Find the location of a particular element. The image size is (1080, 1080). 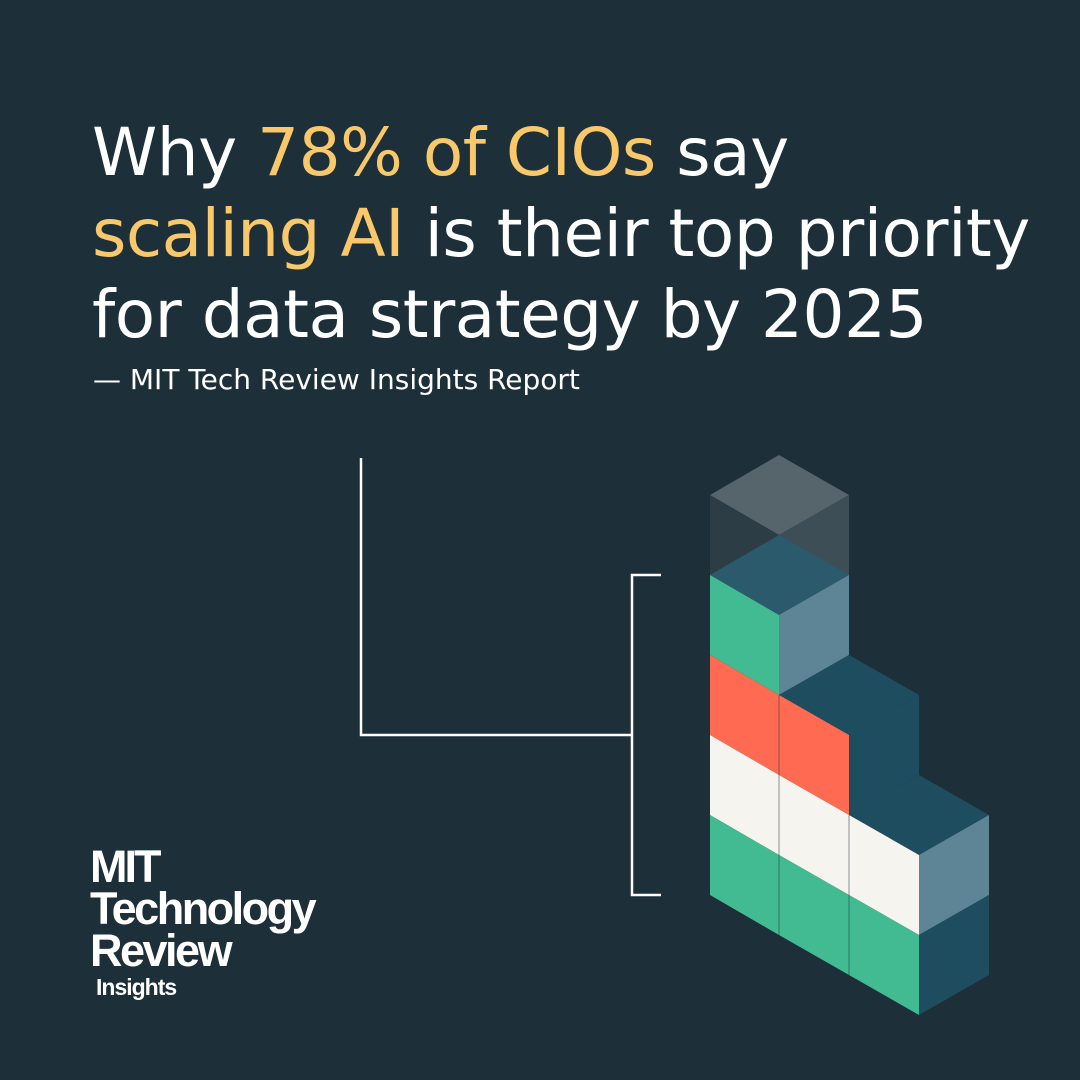

left-column is located at coordinates (779, 735).